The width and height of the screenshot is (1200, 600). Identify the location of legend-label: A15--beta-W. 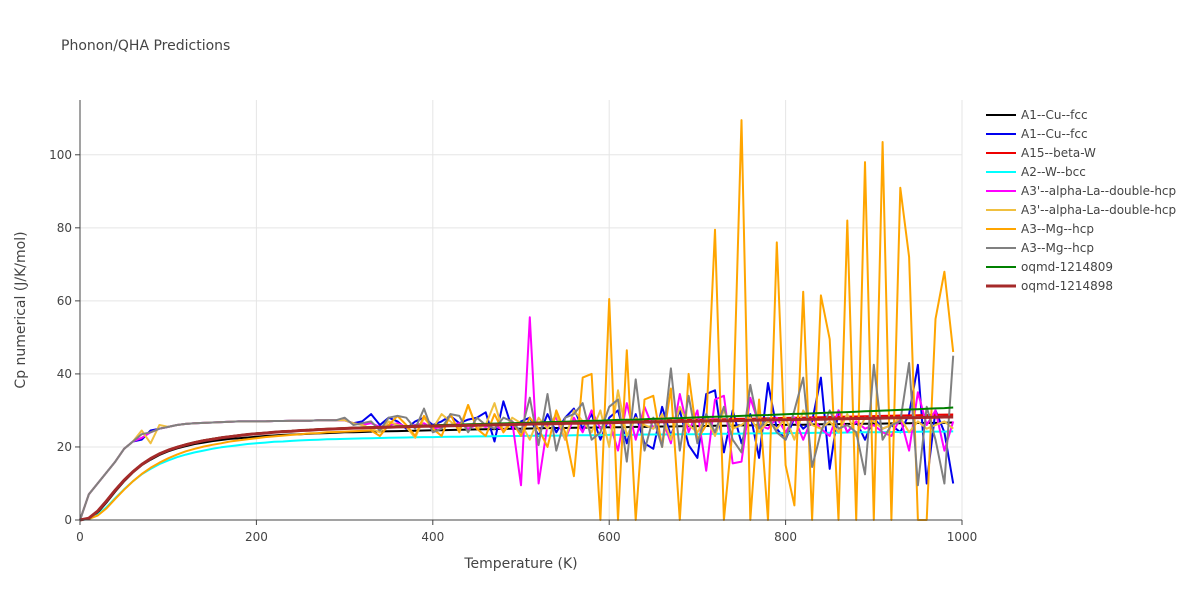
(1058, 153).